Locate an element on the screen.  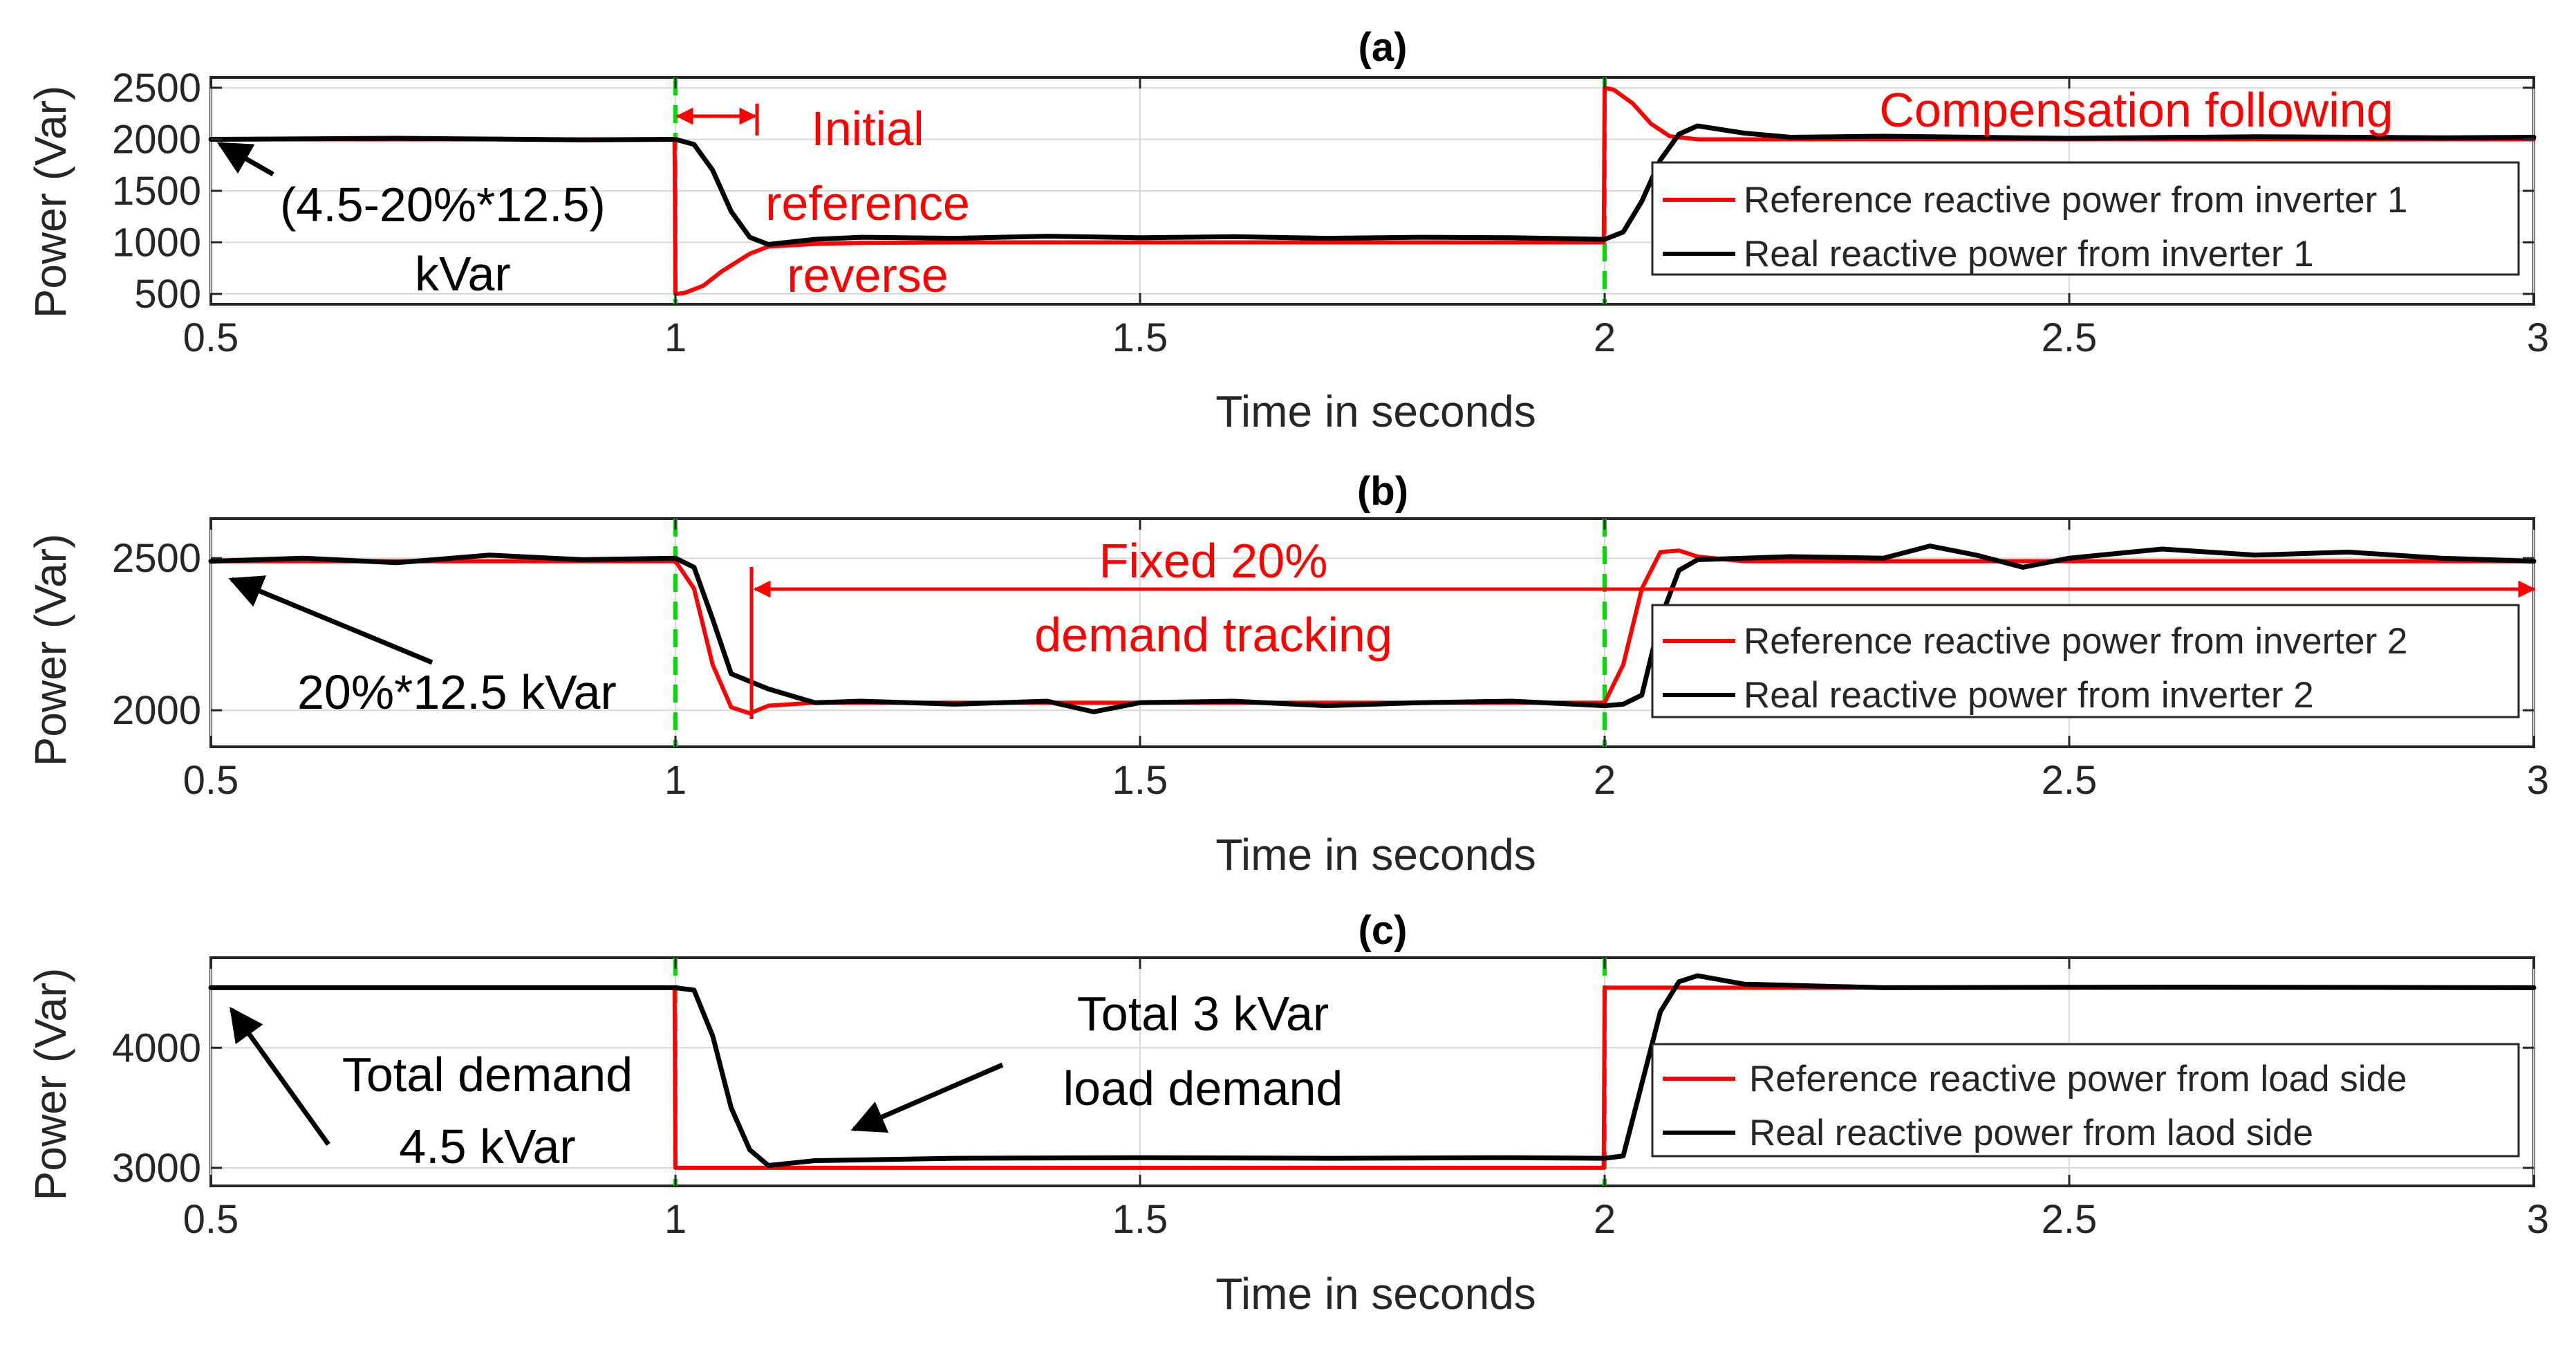
annotation-text: Fixed 20% is located at coordinates (1213, 561).